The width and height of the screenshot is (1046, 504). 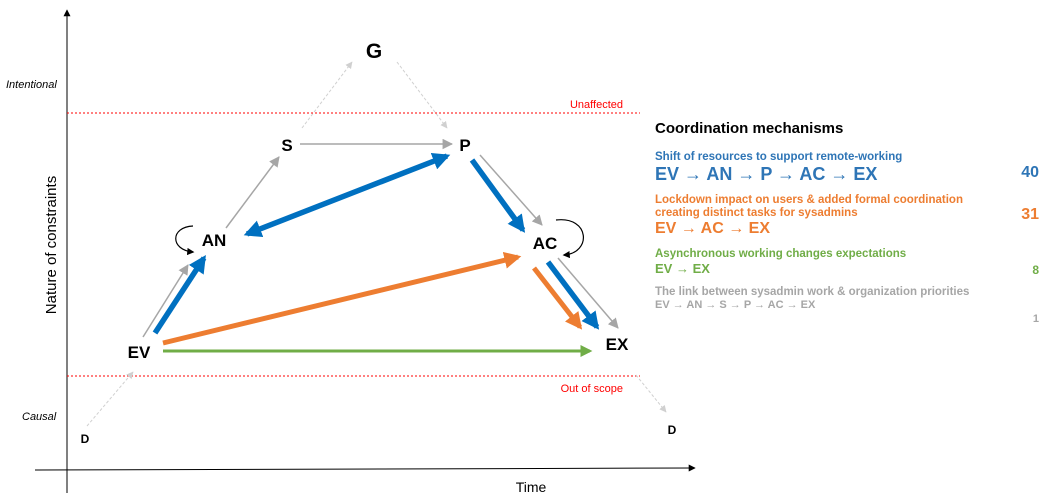 What do you see at coordinates (1030, 214) in the screenshot?
I see `mechanism-count: 31` at bounding box center [1030, 214].